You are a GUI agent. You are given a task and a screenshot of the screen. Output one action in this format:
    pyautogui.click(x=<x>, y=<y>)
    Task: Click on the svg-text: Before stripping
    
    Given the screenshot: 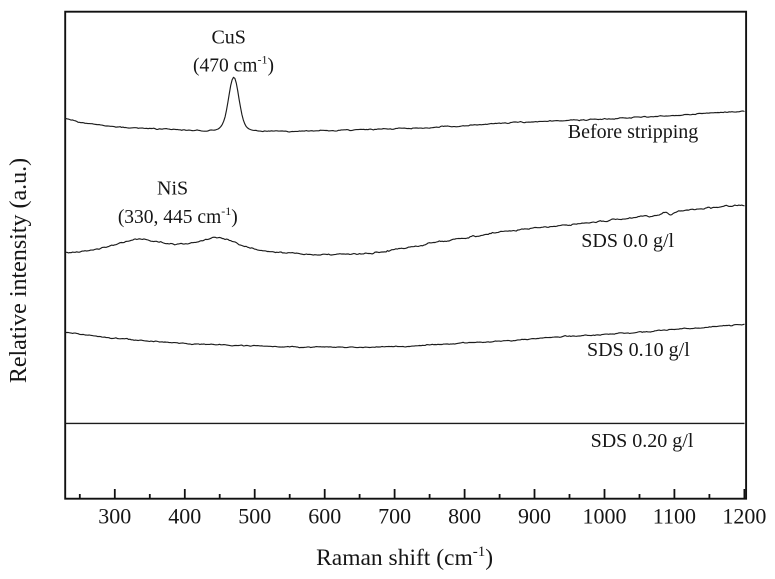 What is the action you would take?
    pyautogui.click(x=633, y=132)
    